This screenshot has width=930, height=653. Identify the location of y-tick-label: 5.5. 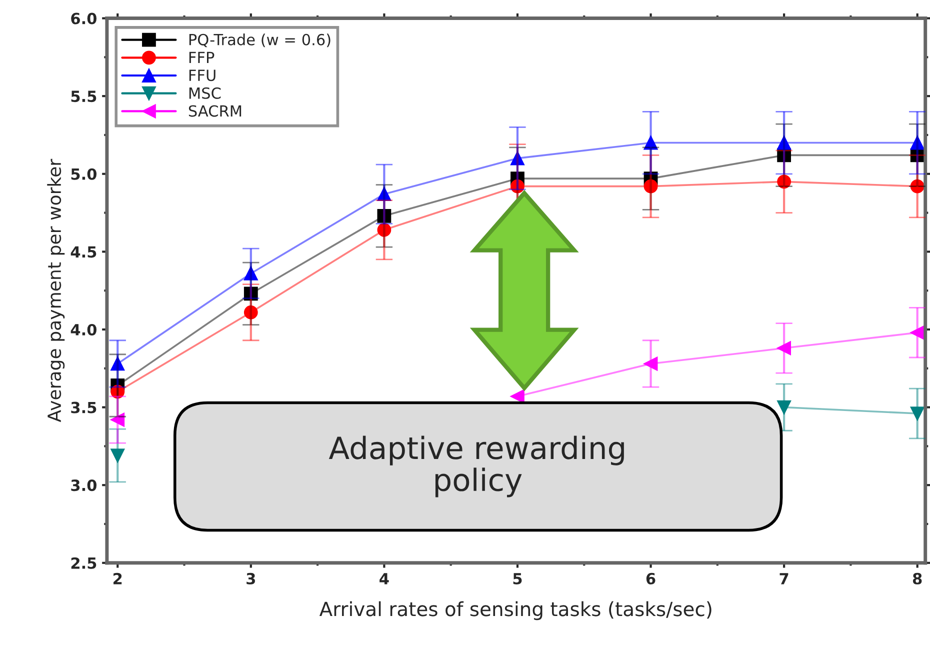
(83, 96).